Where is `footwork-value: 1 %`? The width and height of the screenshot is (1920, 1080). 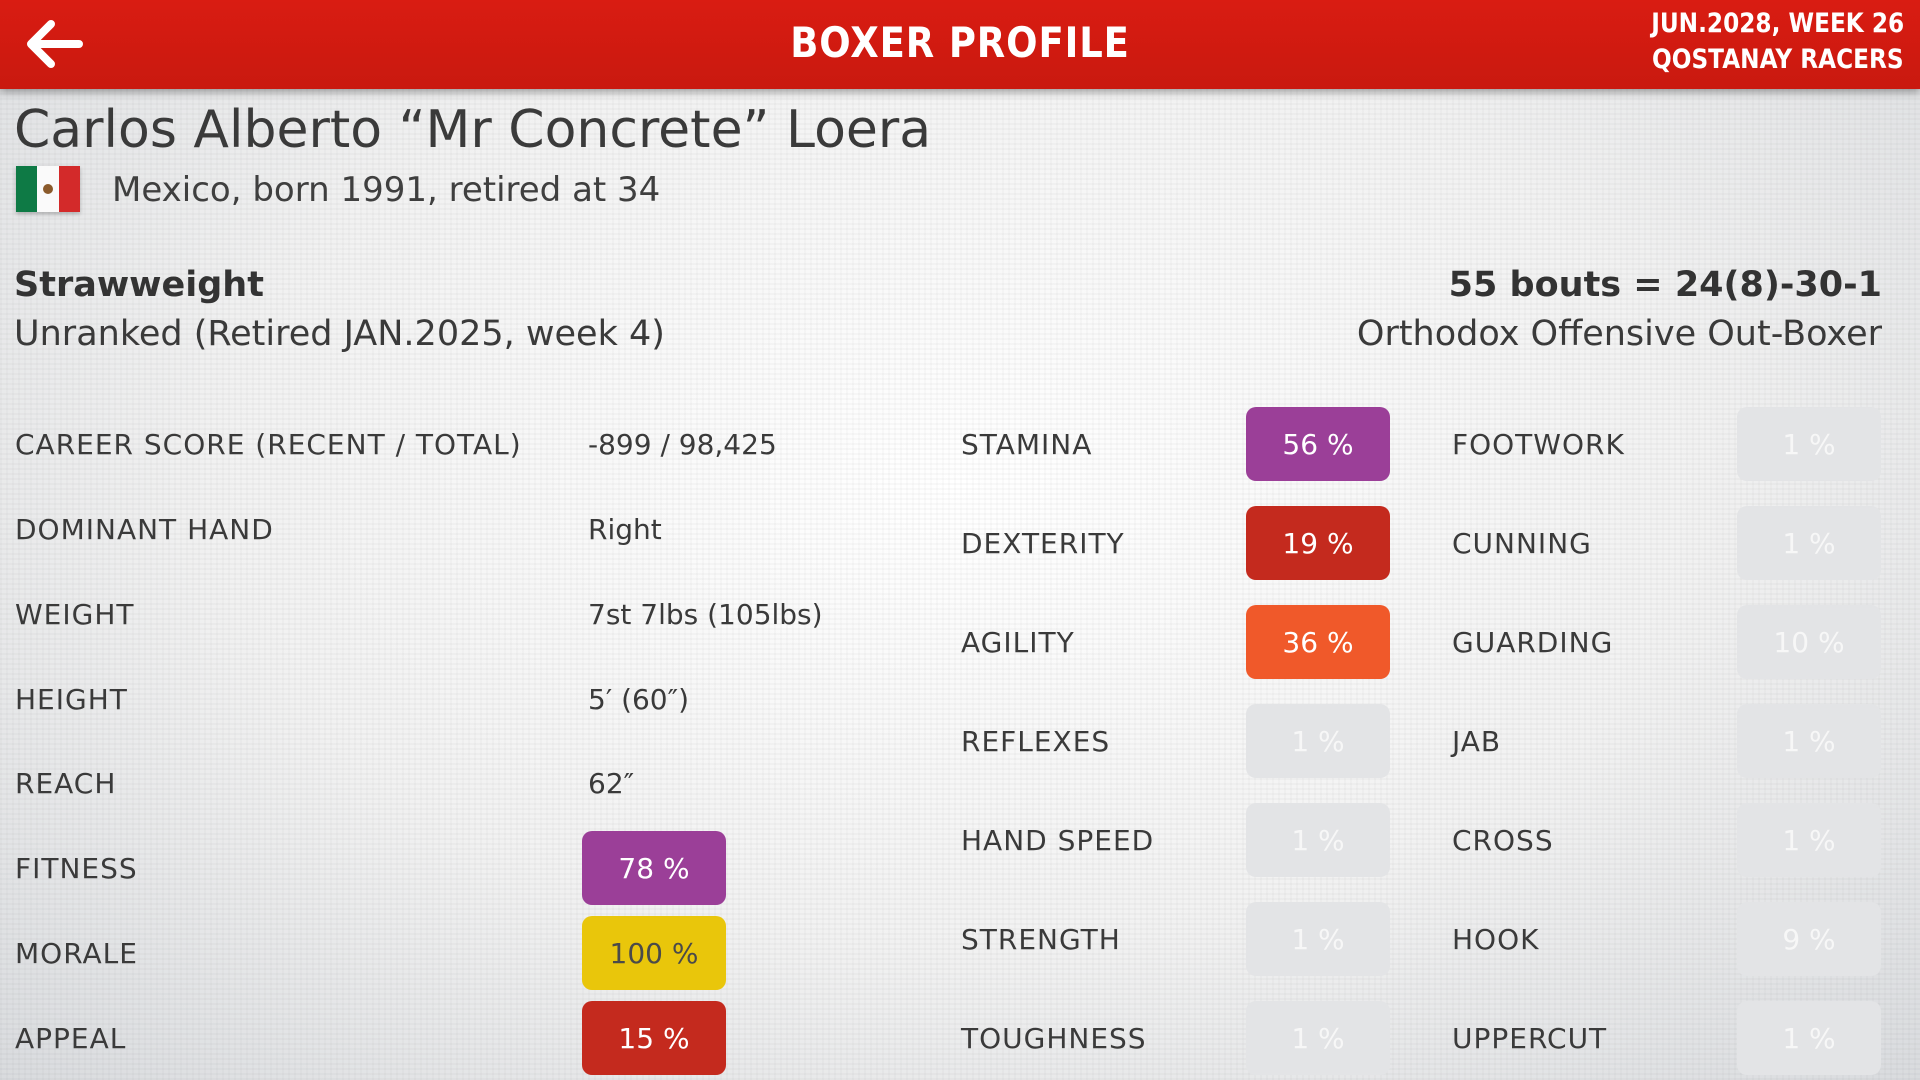
footwork-value: 1 % is located at coordinates (1809, 444).